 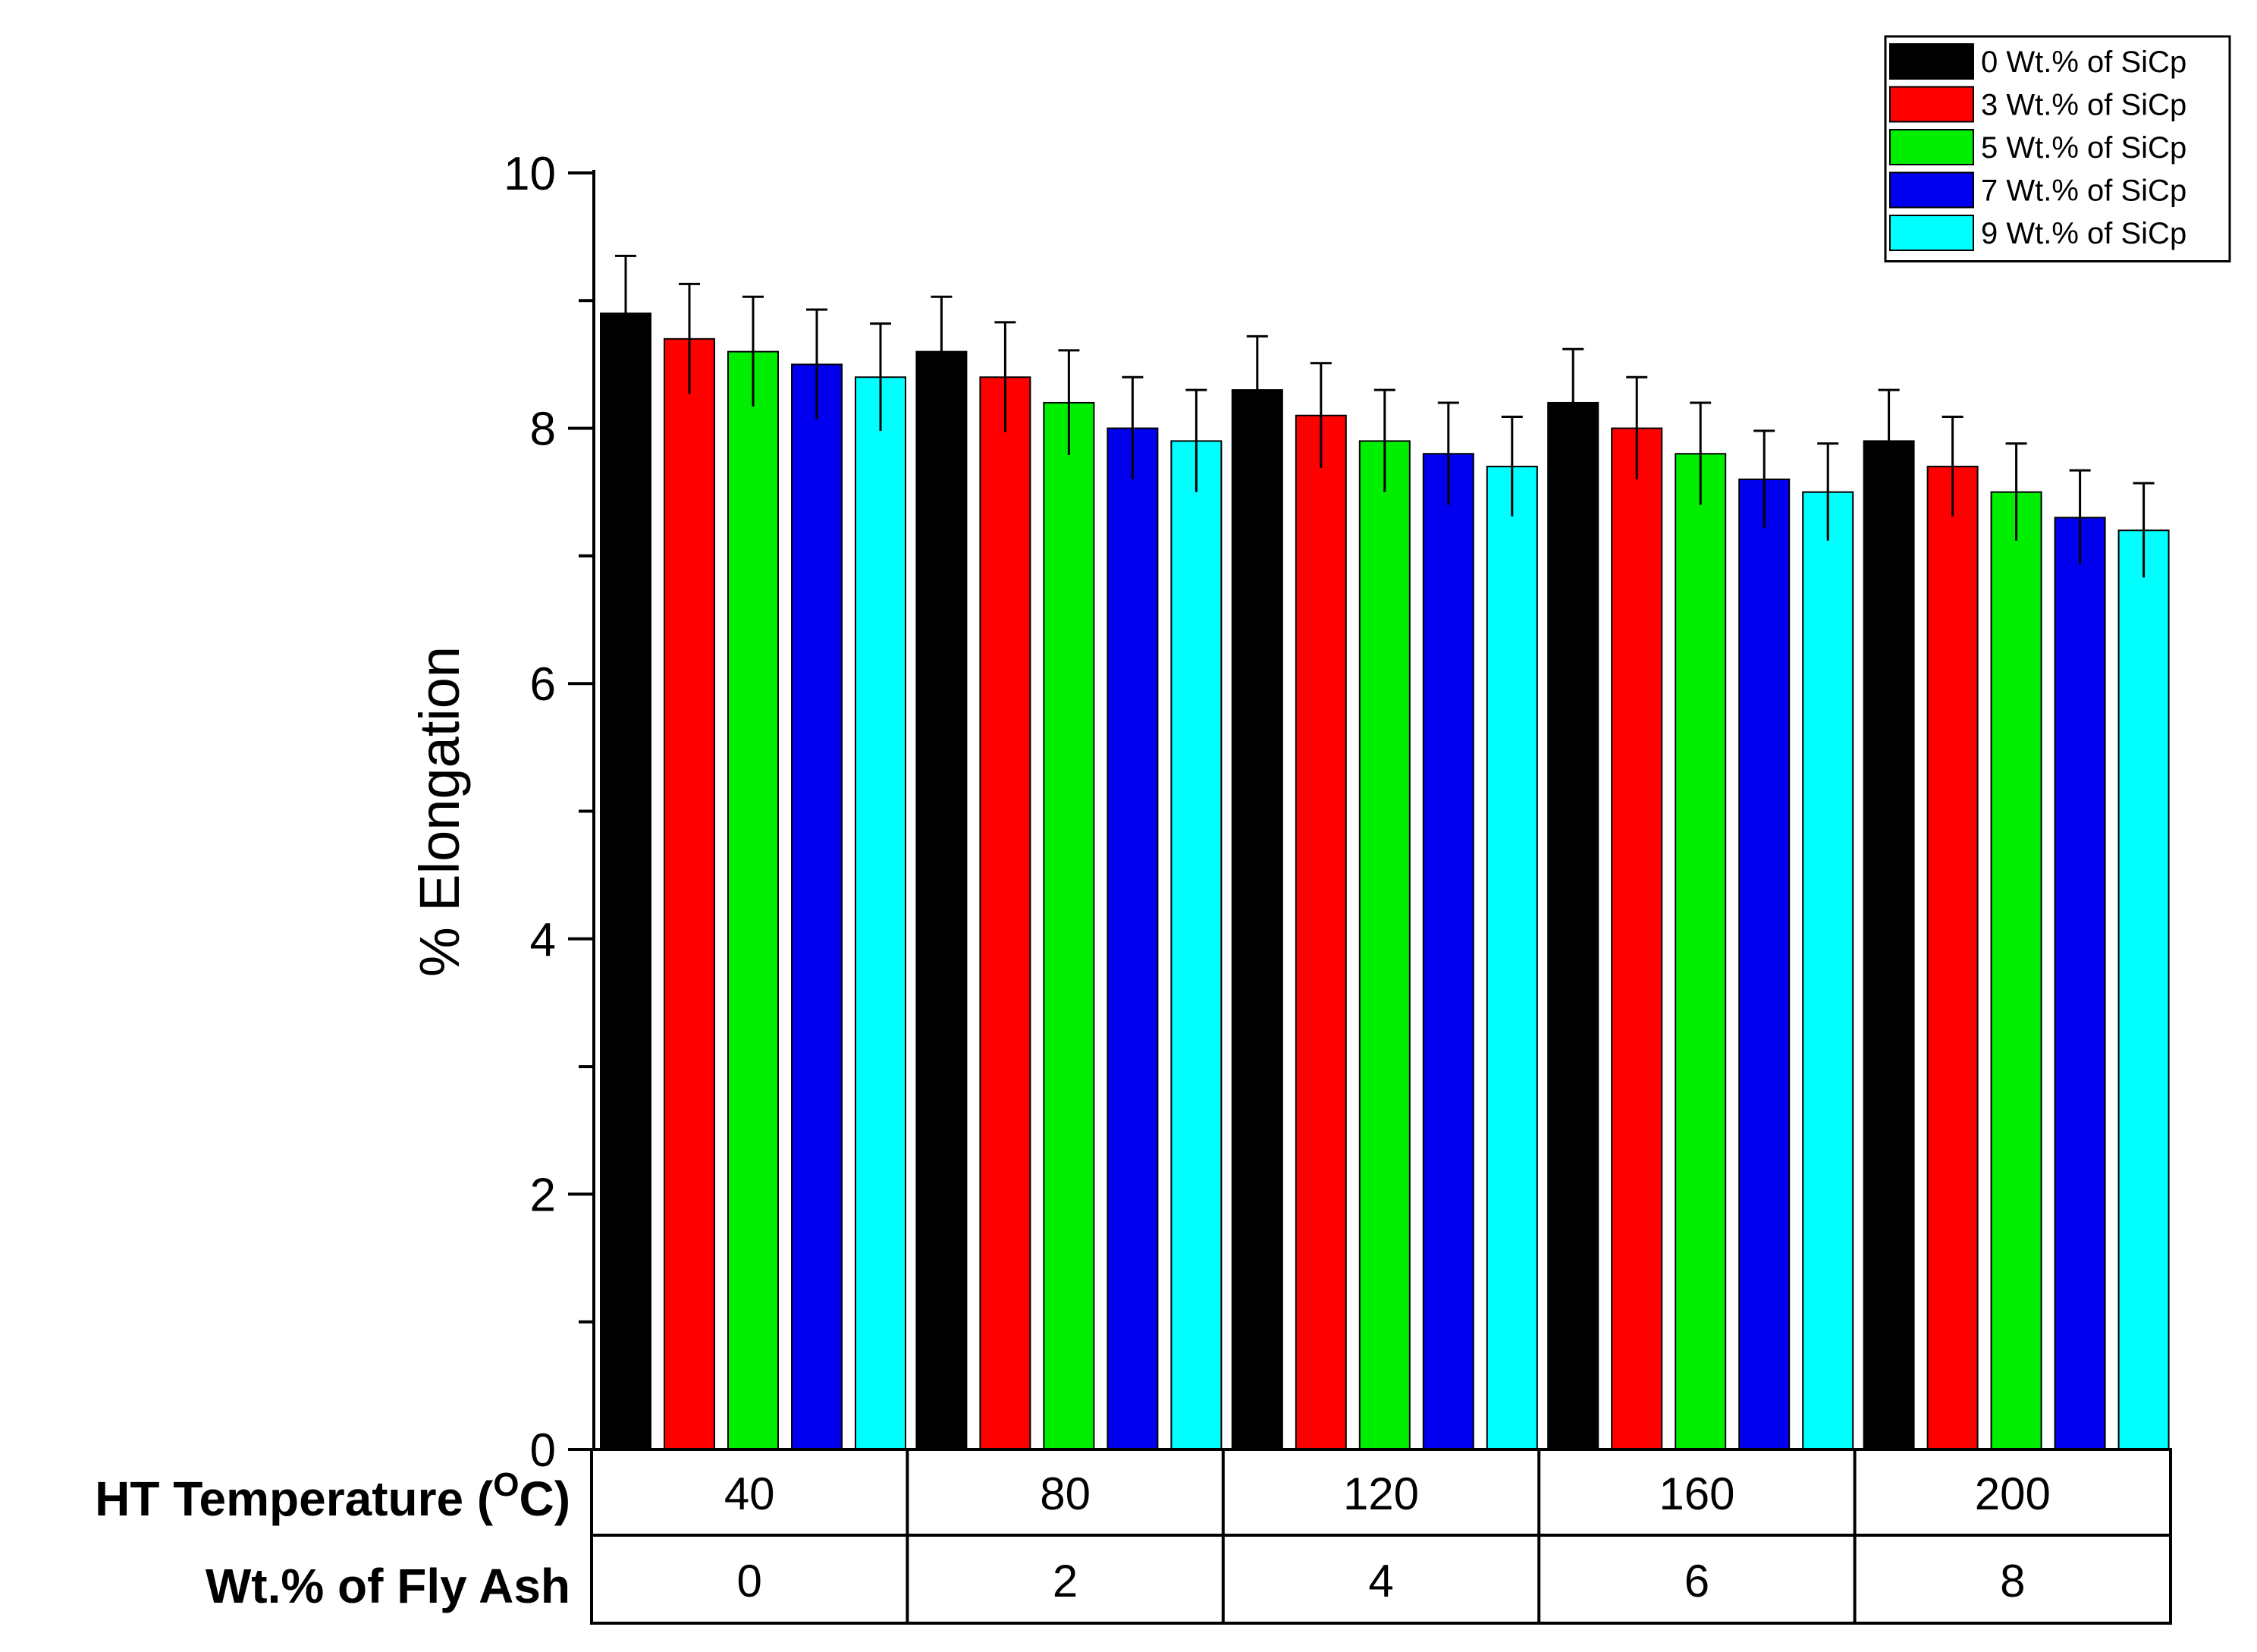 I want to click on legend-swatch-0wt, so click(x=1931, y=61).